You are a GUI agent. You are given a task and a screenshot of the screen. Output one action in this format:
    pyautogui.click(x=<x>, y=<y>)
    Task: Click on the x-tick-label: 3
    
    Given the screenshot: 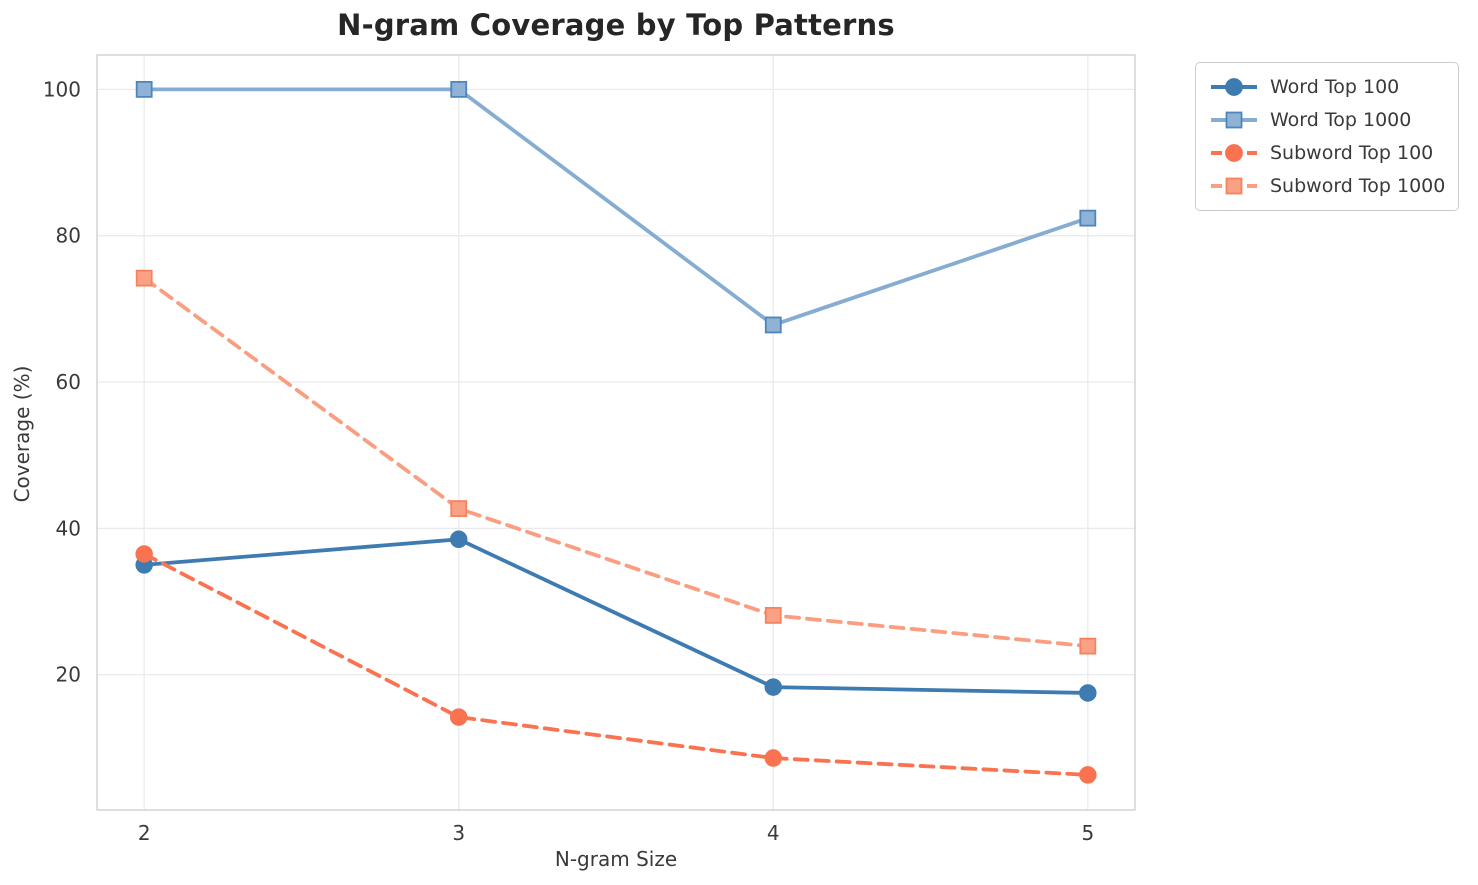 What is the action you would take?
    pyautogui.click(x=458, y=833)
    